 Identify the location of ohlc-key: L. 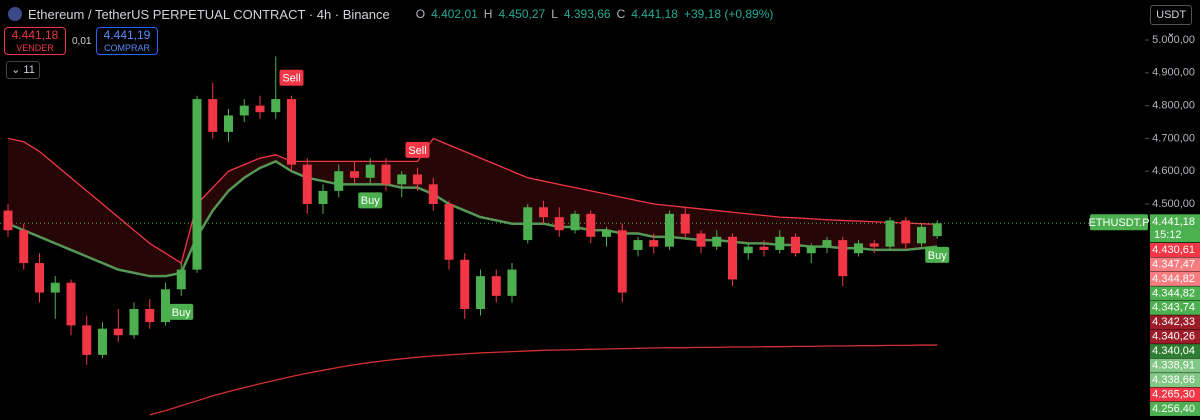
(554, 14).